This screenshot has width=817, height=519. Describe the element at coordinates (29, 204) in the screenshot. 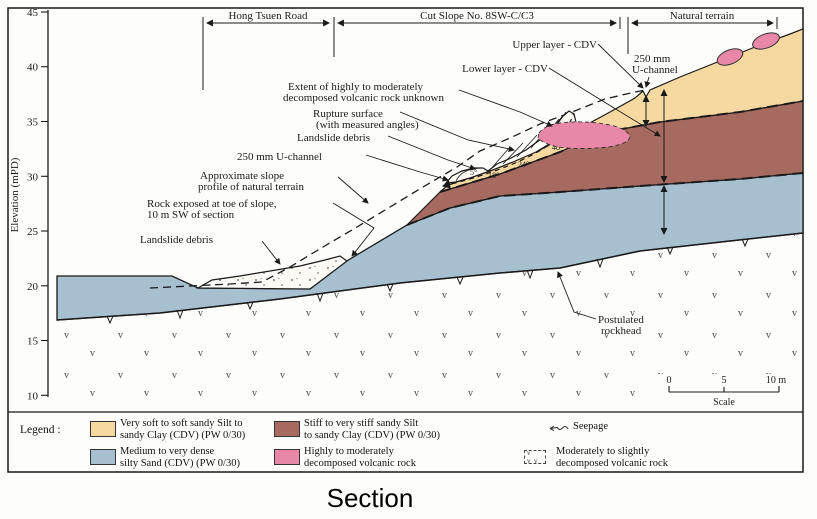

I see `elevation-axis: 45 40 35 30 25 20 15 10 Elevation (mPD)` at that location.